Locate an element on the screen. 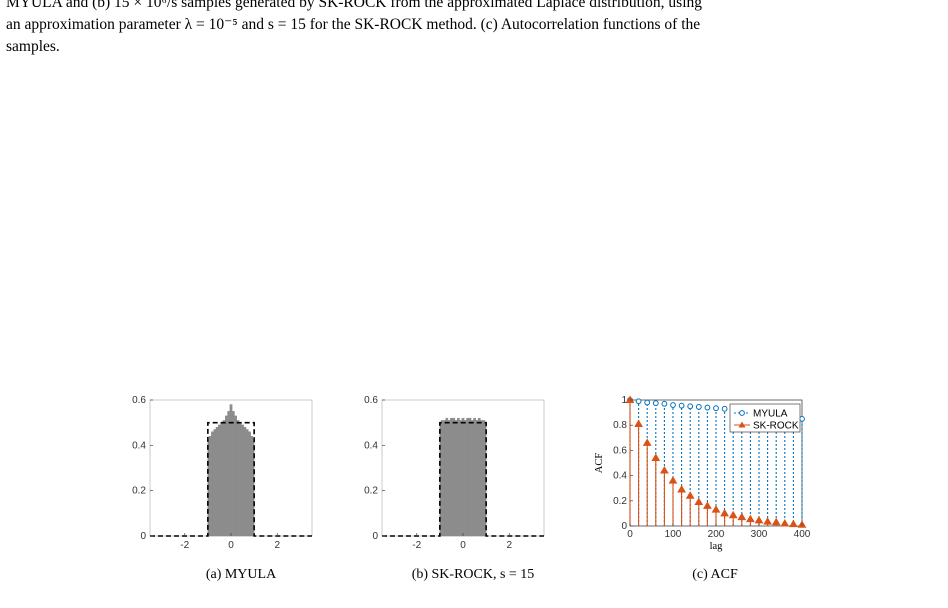 The image size is (948, 608). histogram-myula: 0 0.2 0.4 0.6 -2 0 2 is located at coordinates (218, 471).